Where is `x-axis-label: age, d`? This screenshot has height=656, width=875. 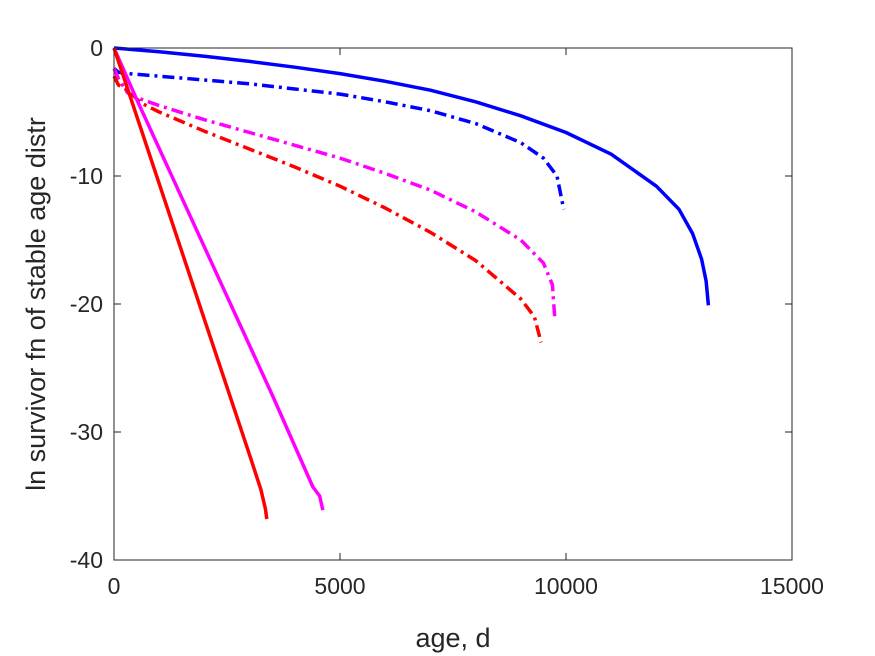
x-axis-label: age, d is located at coordinates (452, 638).